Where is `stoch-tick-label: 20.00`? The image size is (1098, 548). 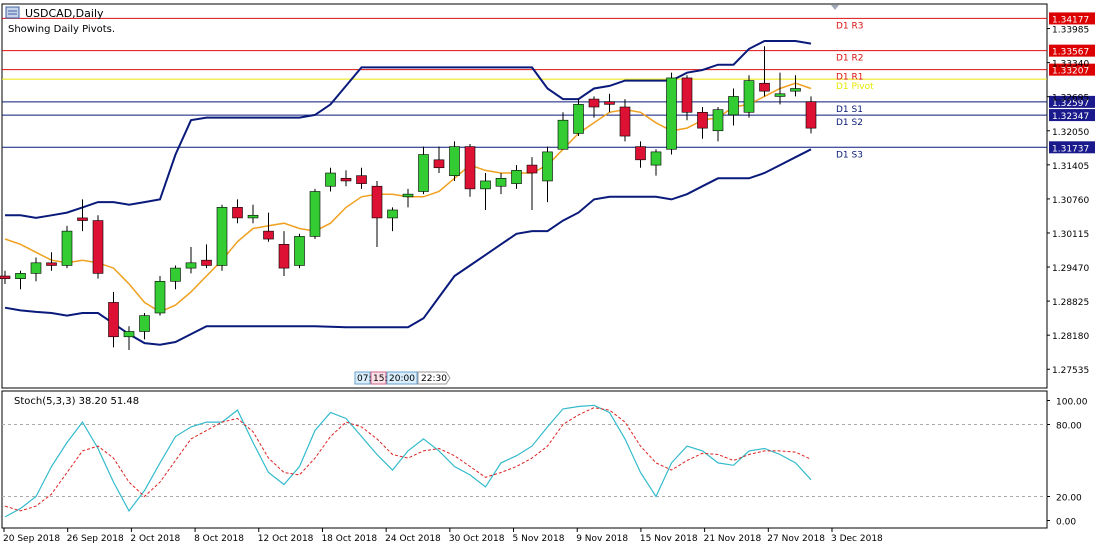 stoch-tick-label: 20.00 is located at coordinates (1069, 499).